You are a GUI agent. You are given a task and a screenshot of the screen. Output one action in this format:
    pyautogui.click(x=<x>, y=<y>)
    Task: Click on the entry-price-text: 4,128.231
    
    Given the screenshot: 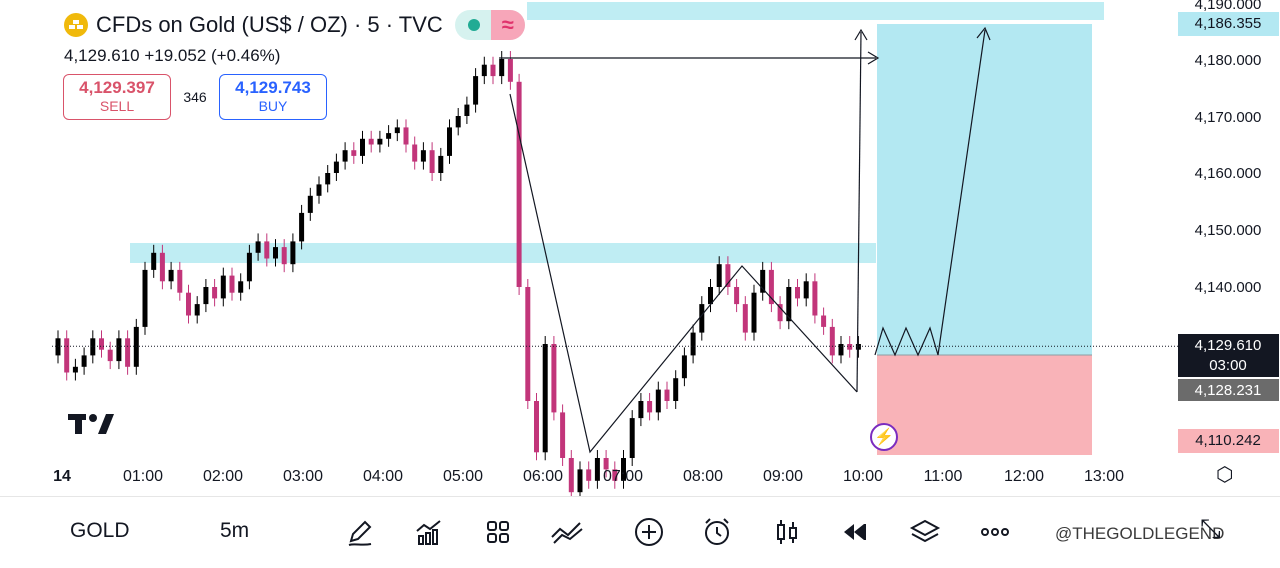 What is the action you would take?
    pyautogui.click(x=1228, y=390)
    